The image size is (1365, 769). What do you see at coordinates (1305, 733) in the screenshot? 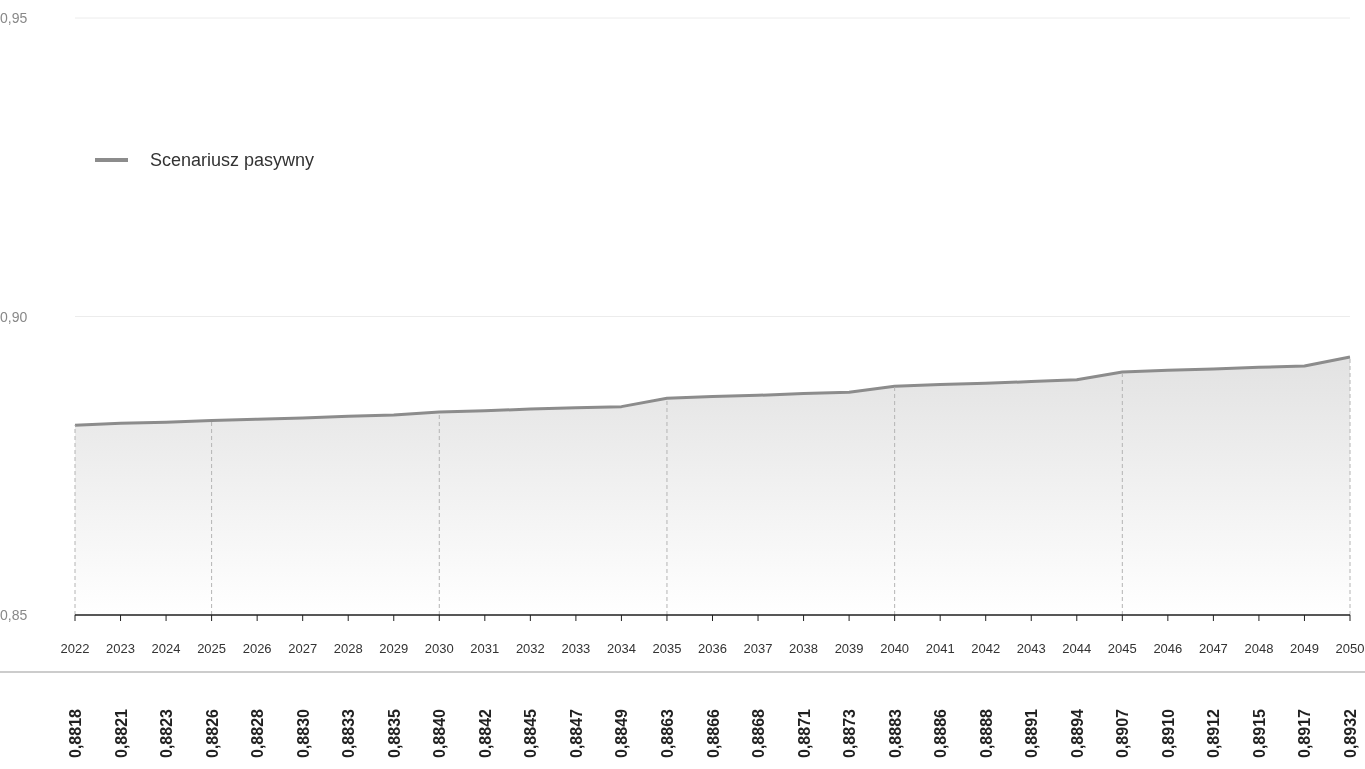
I see `data-label: 0,8917` at bounding box center [1305, 733].